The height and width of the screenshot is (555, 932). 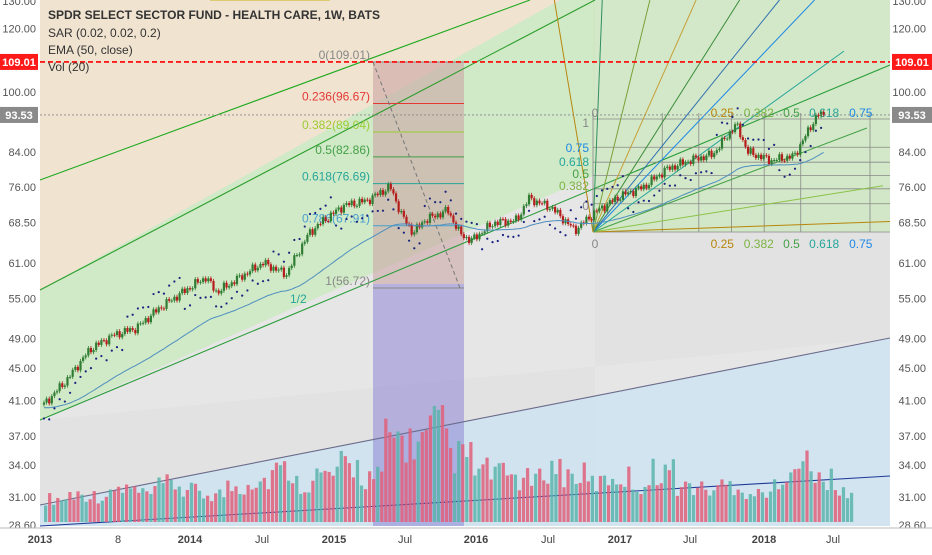 I want to click on y-tick-label-left: 130.00, so click(x=19, y=4).